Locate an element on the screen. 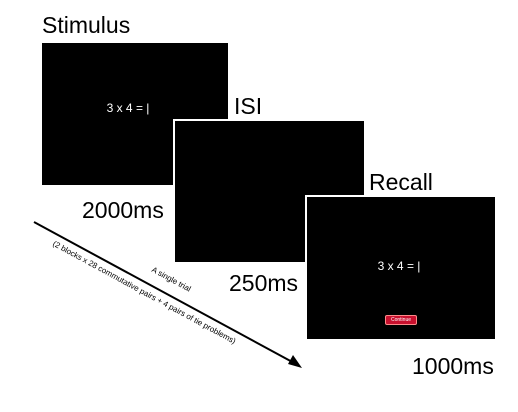  timeline-arrow-head is located at coordinates (295, 361).